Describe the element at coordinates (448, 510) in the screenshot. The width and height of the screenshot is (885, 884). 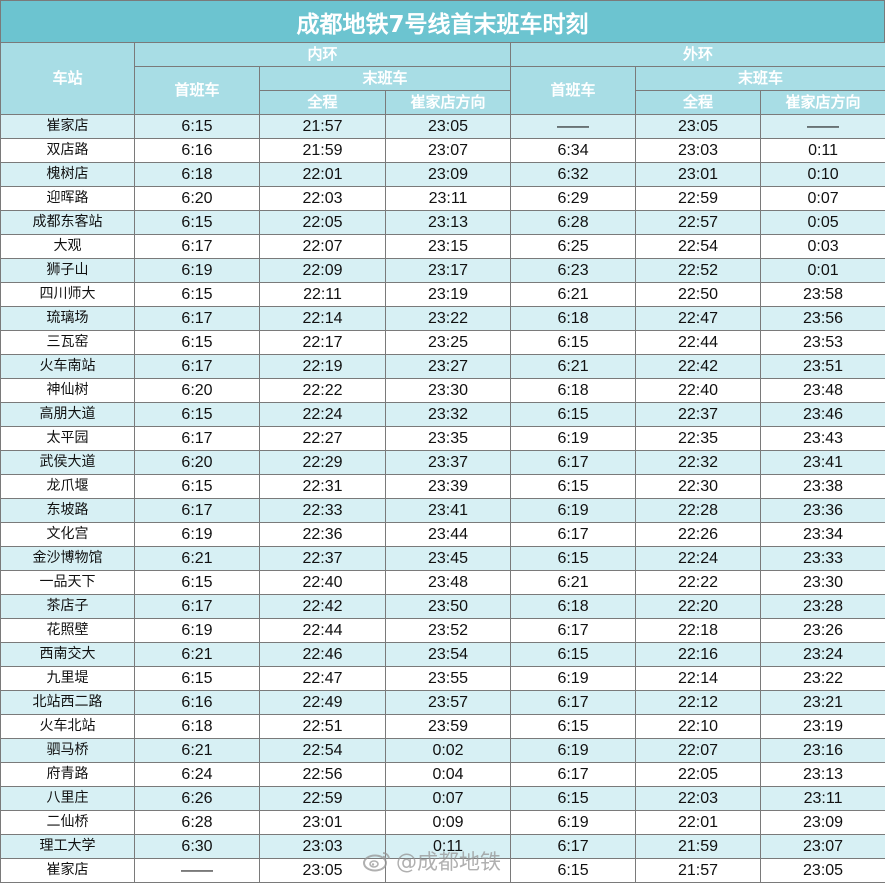
I see `cell-inner-cuijiadian-direction: 23:41` at that location.